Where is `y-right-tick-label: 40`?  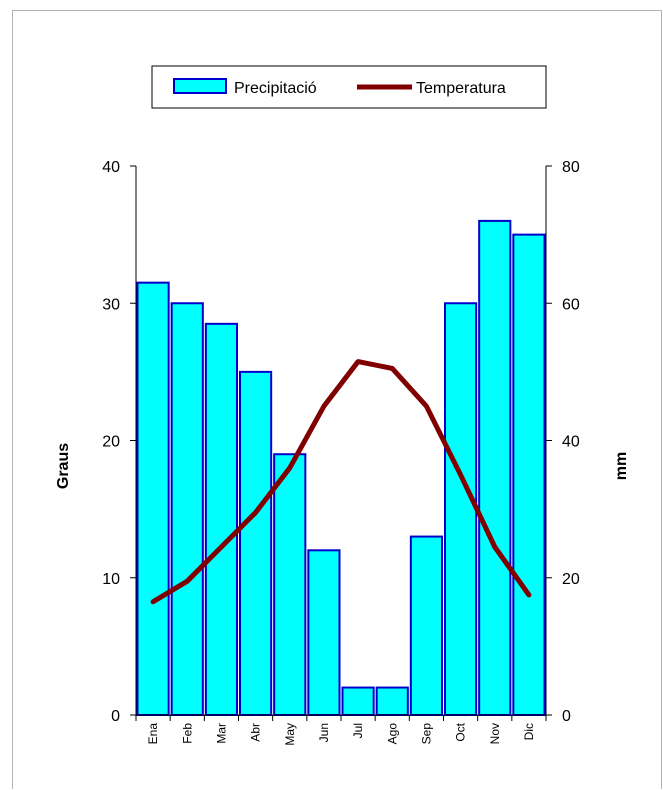 y-right-tick-label: 40 is located at coordinates (571, 442).